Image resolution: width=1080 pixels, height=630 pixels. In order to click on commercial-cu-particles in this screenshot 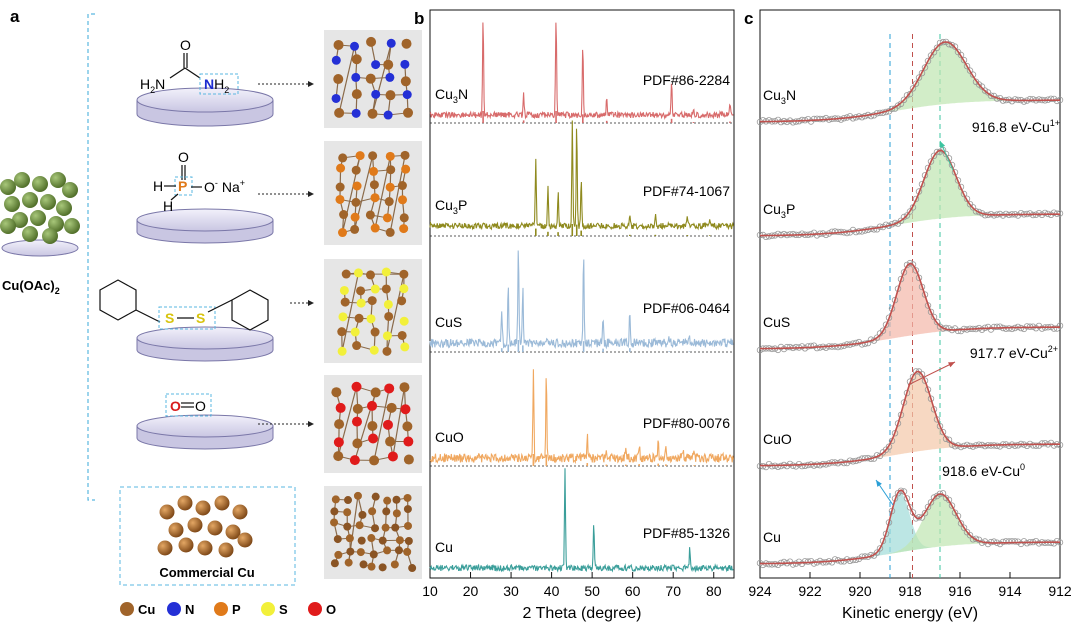, I will do `click(205, 526)`.